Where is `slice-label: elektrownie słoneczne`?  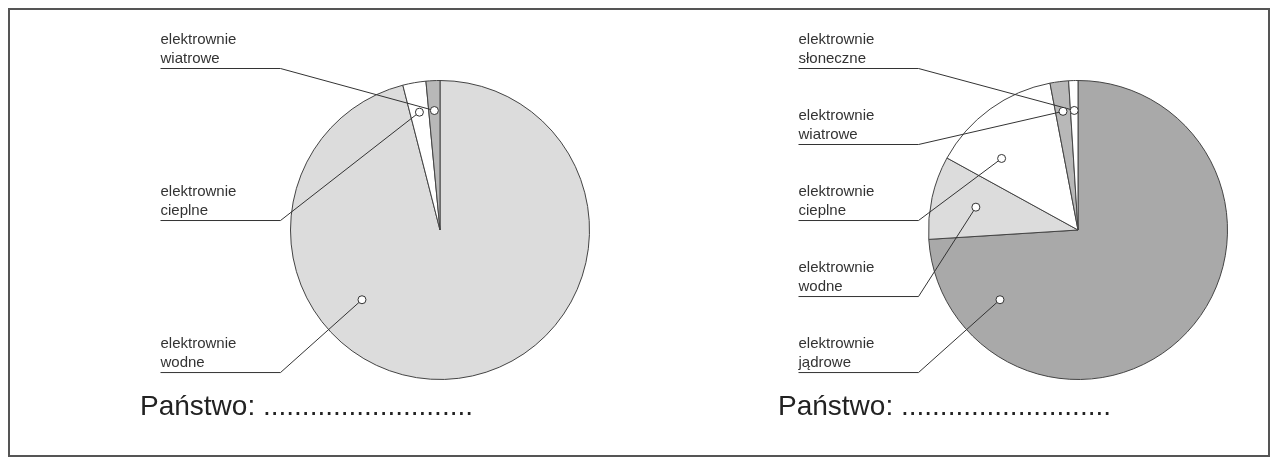 slice-label: elektrownie słoneczne is located at coordinates (836, 47).